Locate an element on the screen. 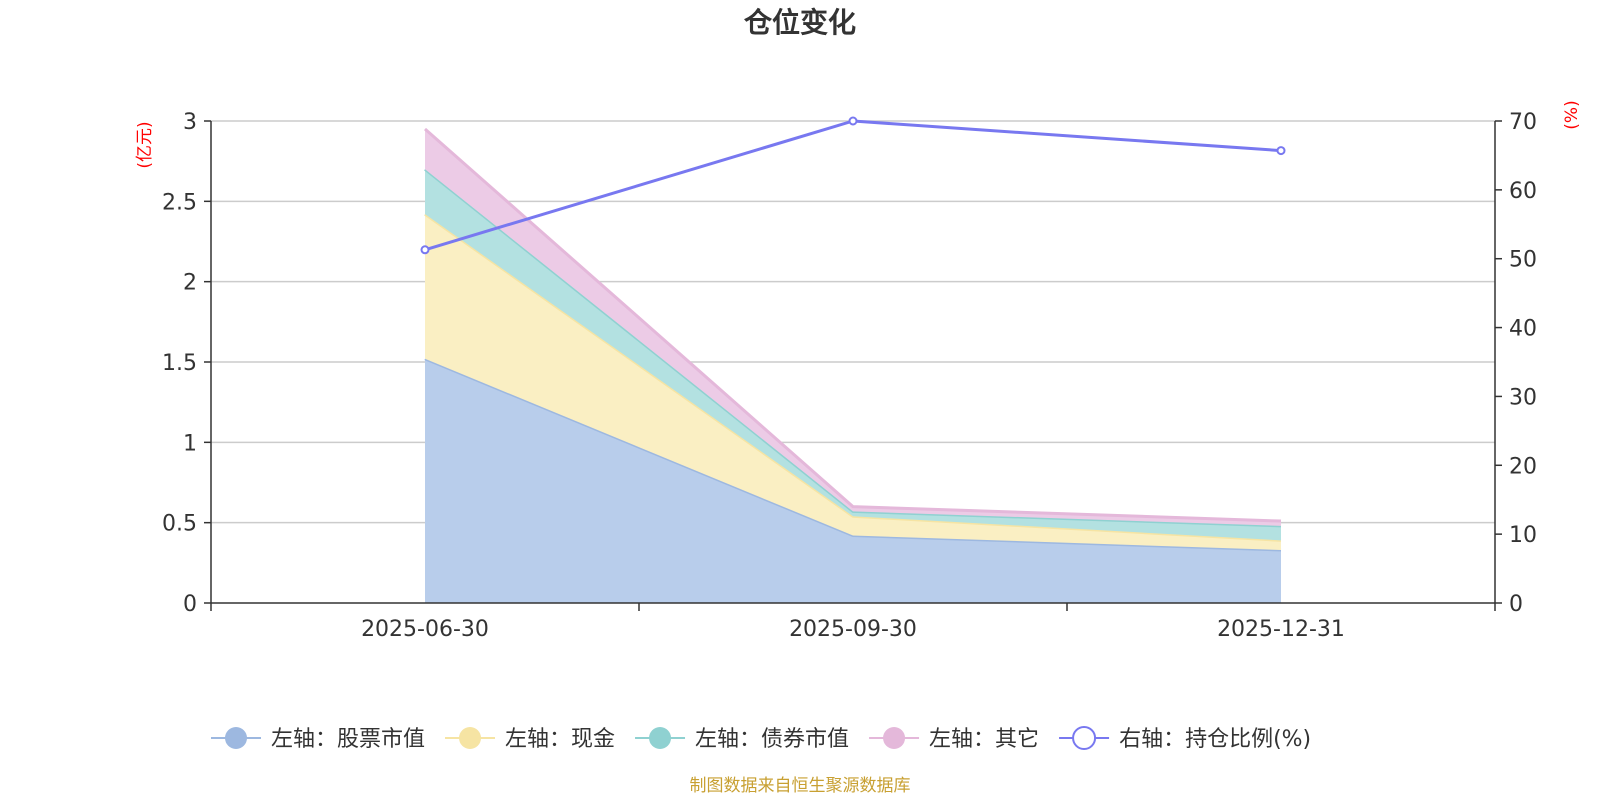 Image resolution: width=1600 pixels, height=800 pixels. left-axis-unit: (亿元) is located at coordinates (145, 144).